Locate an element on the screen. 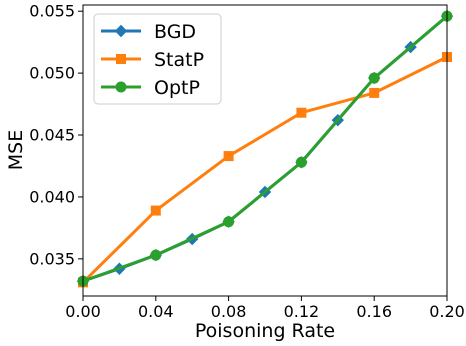 This screenshot has width=466, height=346. legend-marker-statp is located at coordinates (121, 59).